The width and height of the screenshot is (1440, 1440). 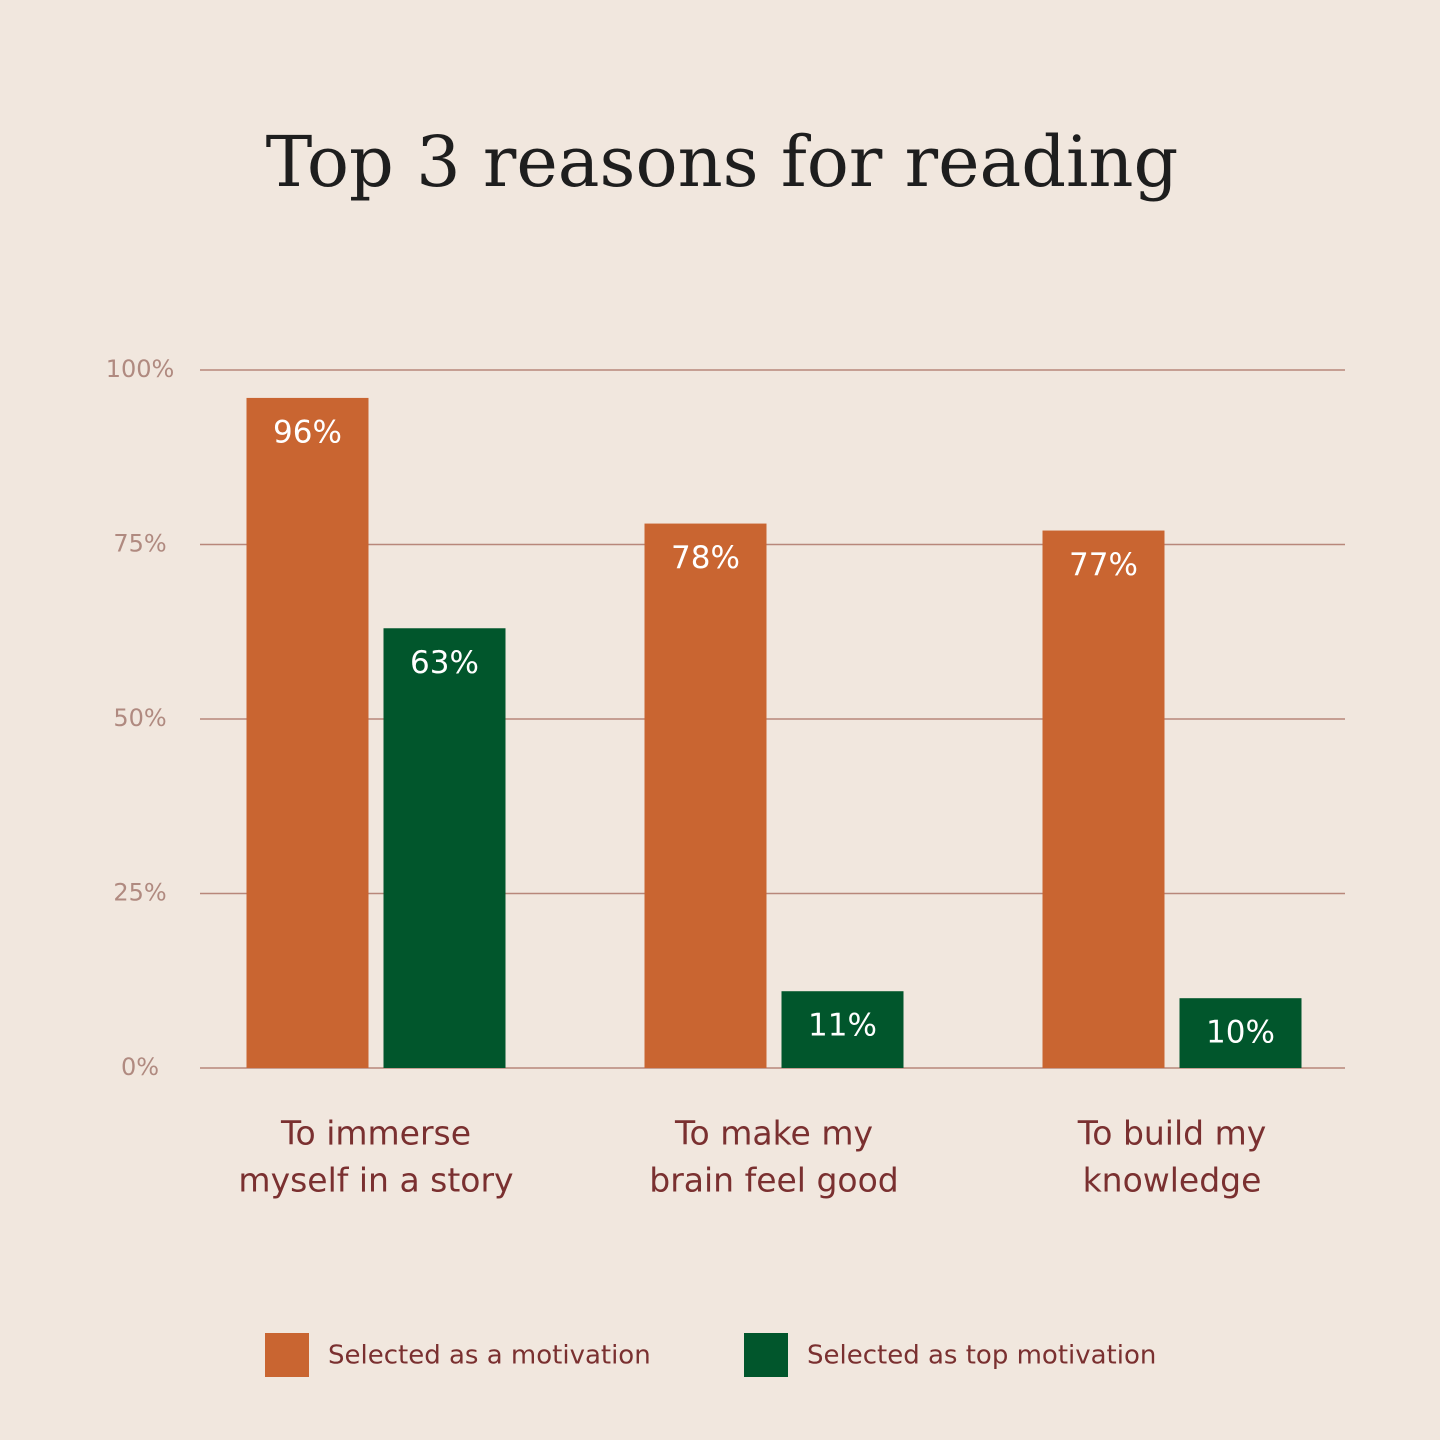 What do you see at coordinates (1103, 565) in the screenshot?
I see `value-label: 77%` at bounding box center [1103, 565].